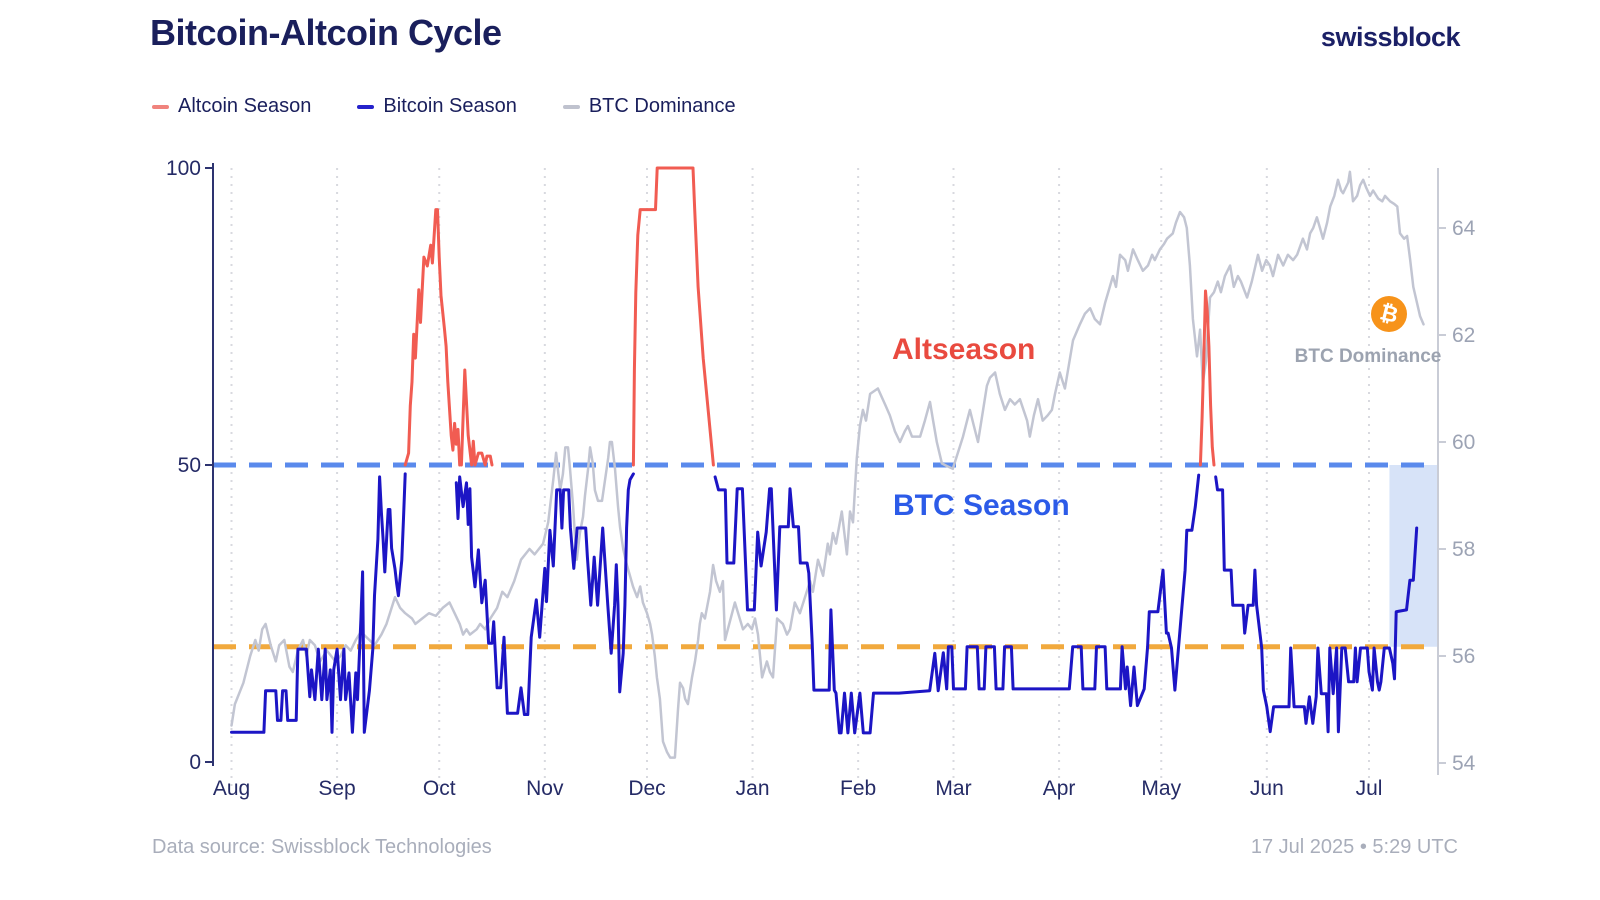 The height and width of the screenshot is (900, 1600). What do you see at coordinates (450, 106) in the screenshot?
I see `legend-label: Bitcoin Season` at bounding box center [450, 106].